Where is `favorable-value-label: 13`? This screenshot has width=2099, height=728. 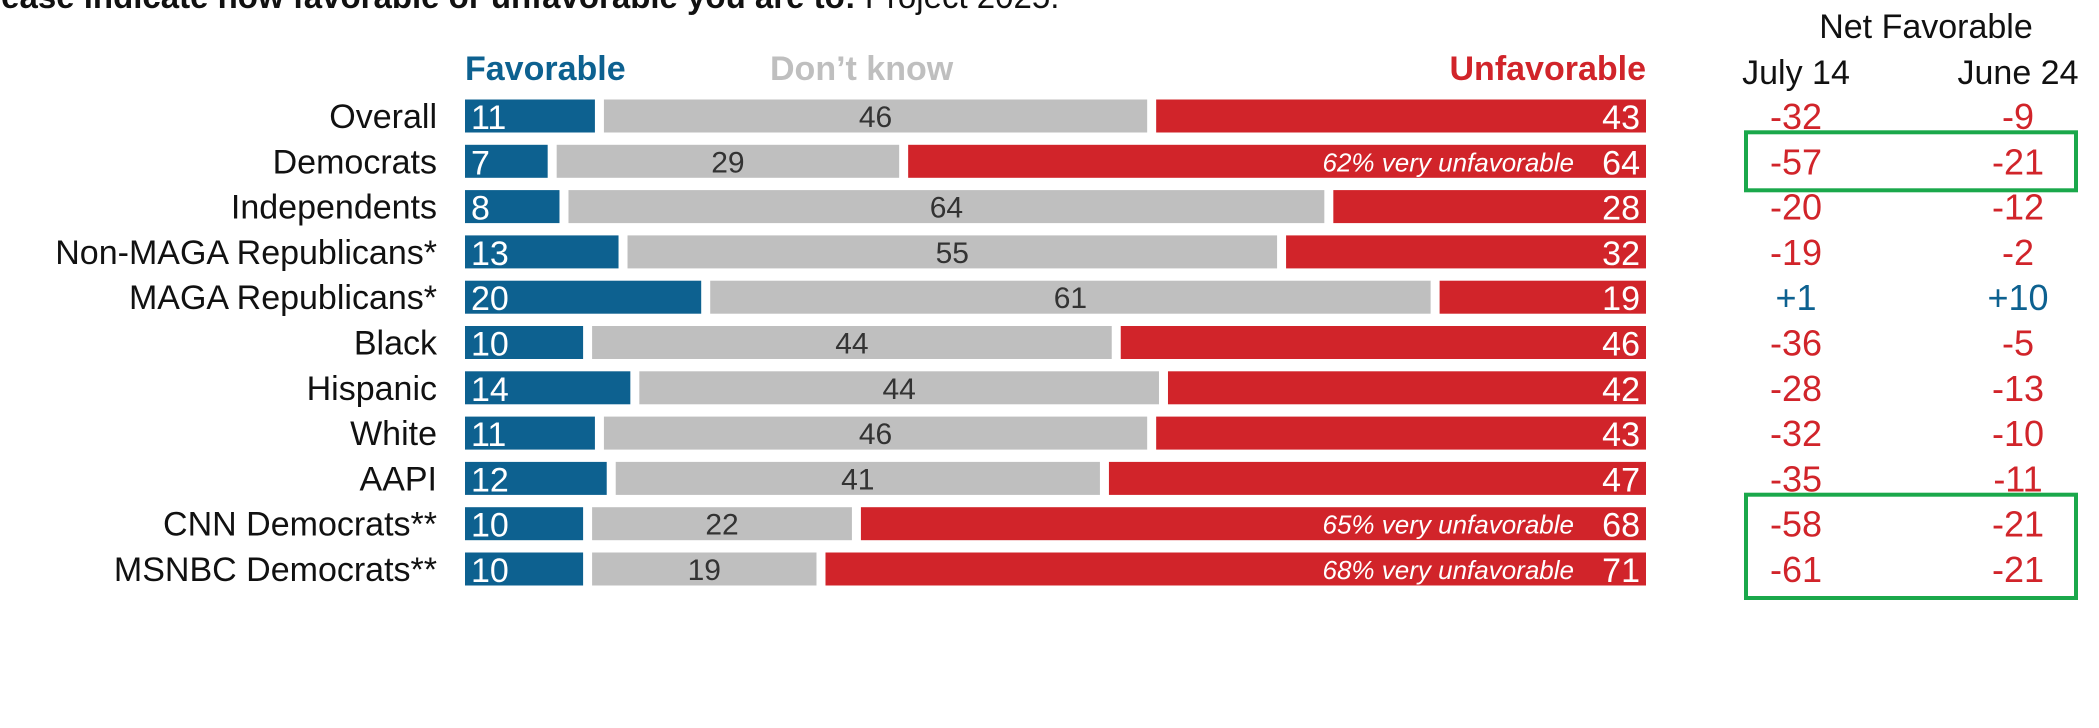
favorable-value-label: 13 is located at coordinates (490, 254).